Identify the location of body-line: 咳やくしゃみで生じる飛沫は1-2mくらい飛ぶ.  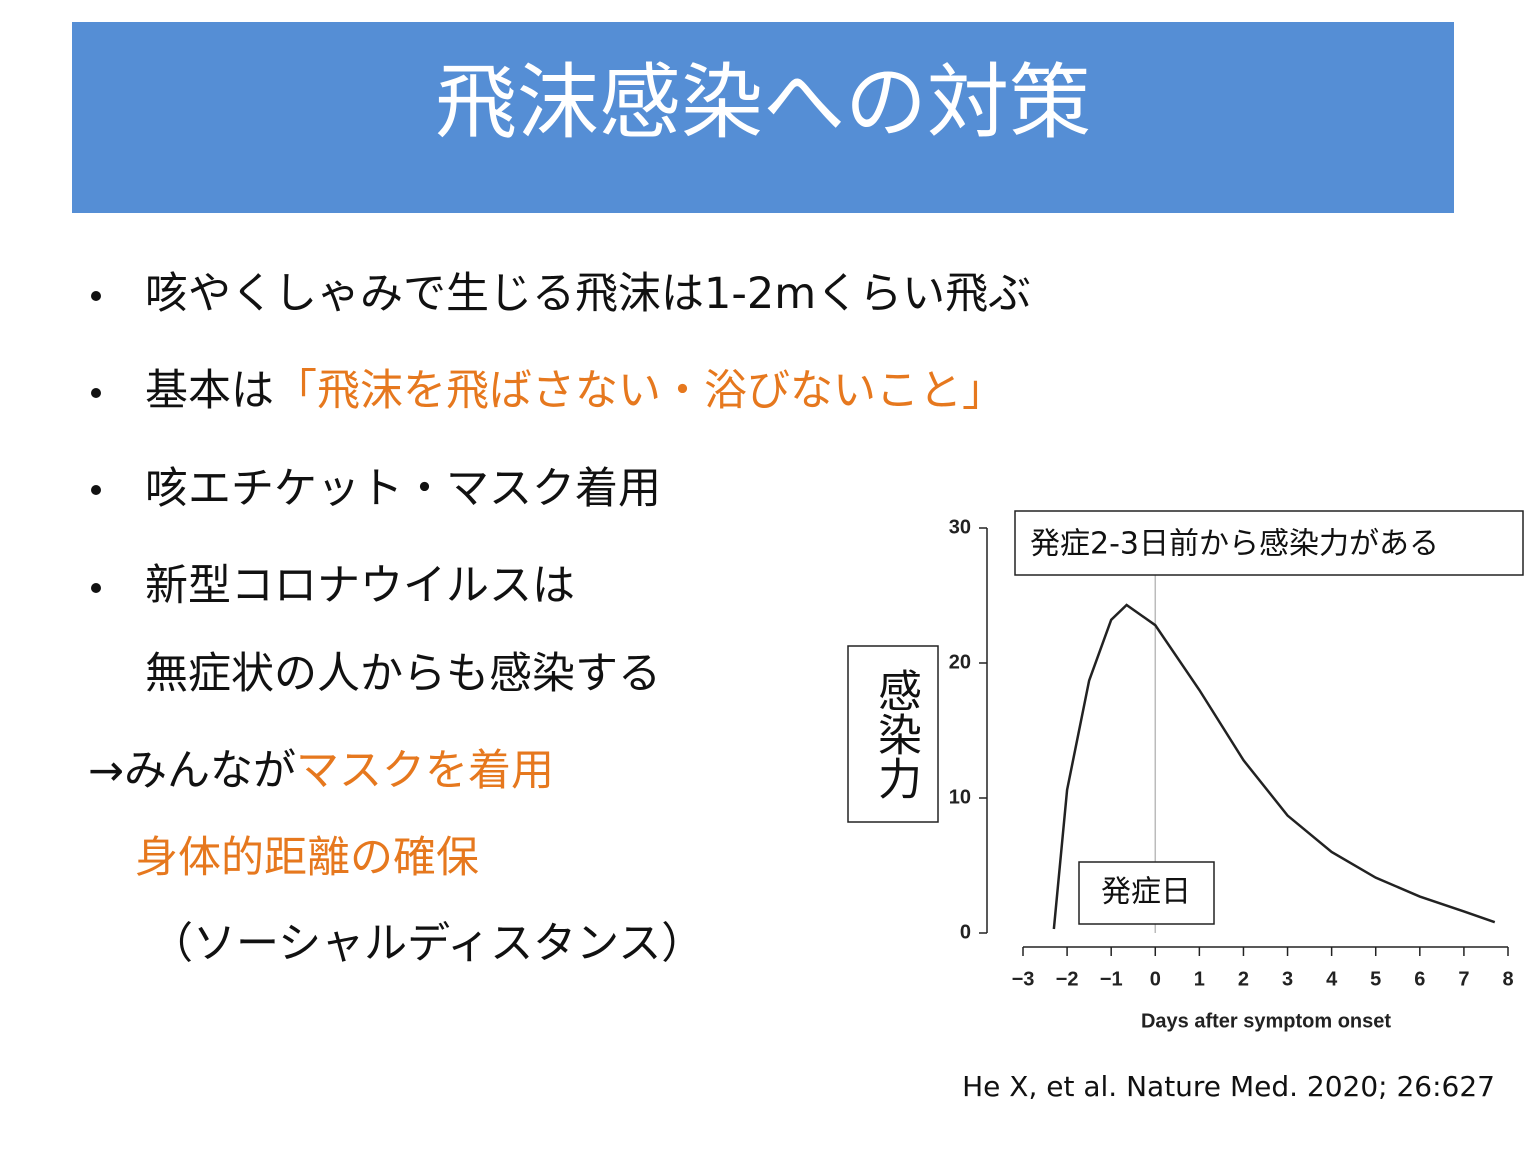
(588, 294).